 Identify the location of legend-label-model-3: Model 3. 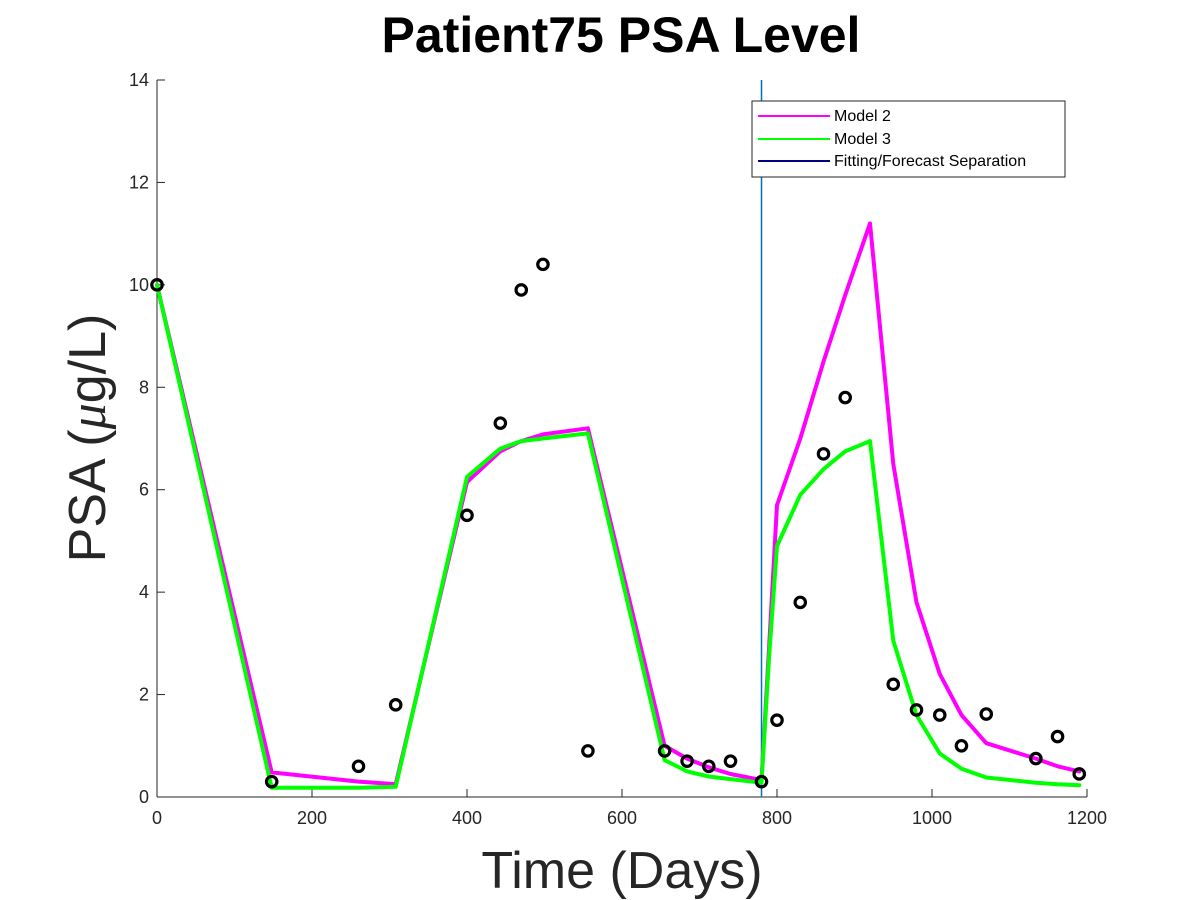
(862, 139).